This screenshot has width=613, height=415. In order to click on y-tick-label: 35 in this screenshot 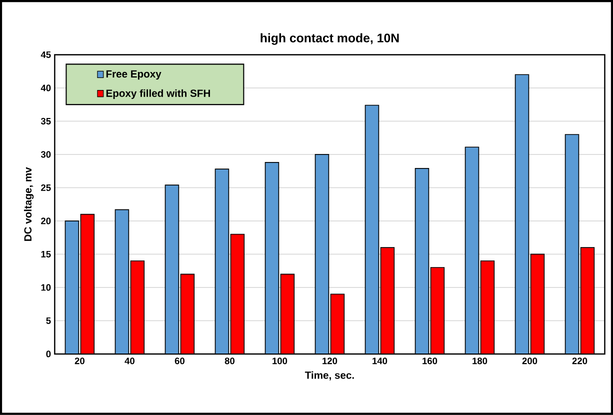, I will do `click(45, 121)`.